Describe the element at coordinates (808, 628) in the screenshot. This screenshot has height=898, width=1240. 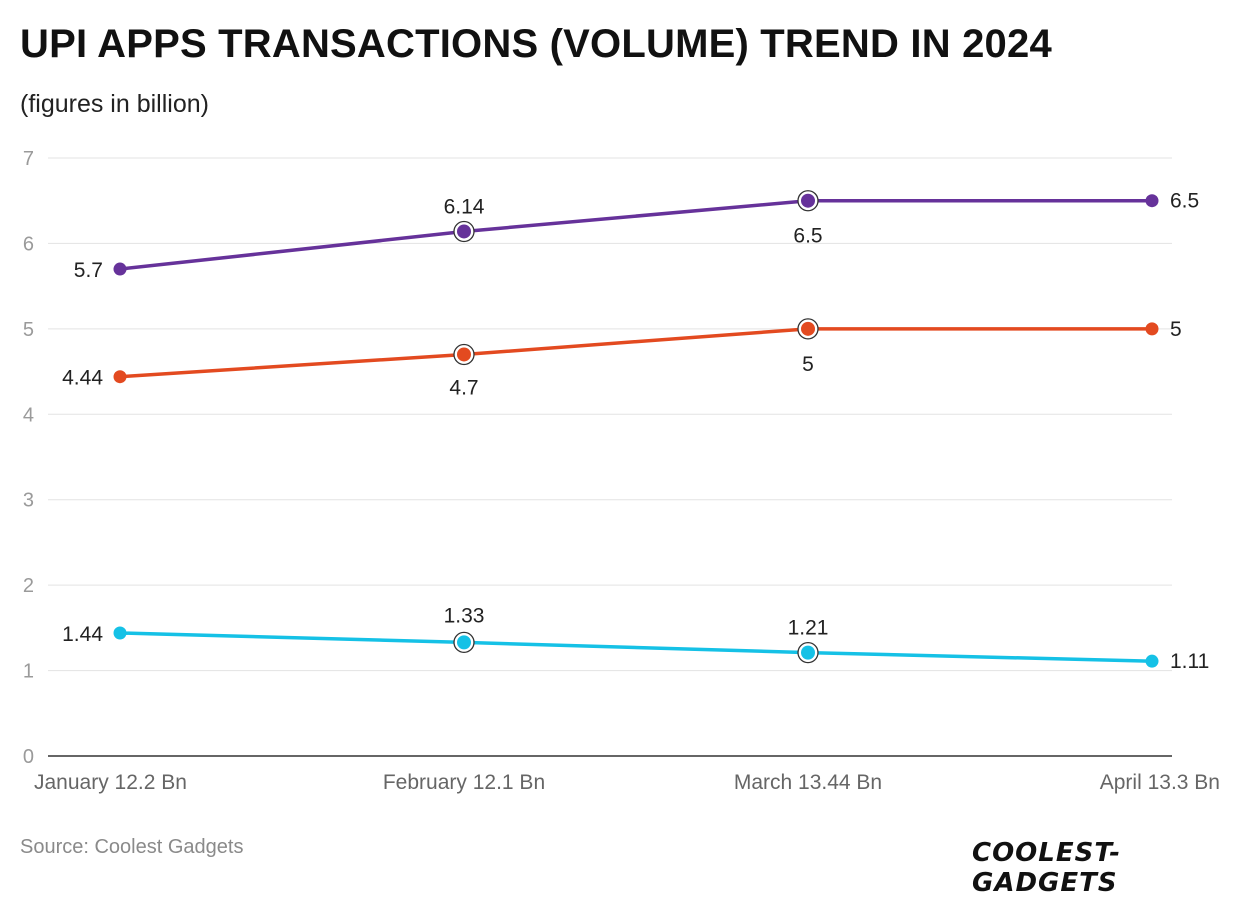
I see `data-label: 1.21` at that location.